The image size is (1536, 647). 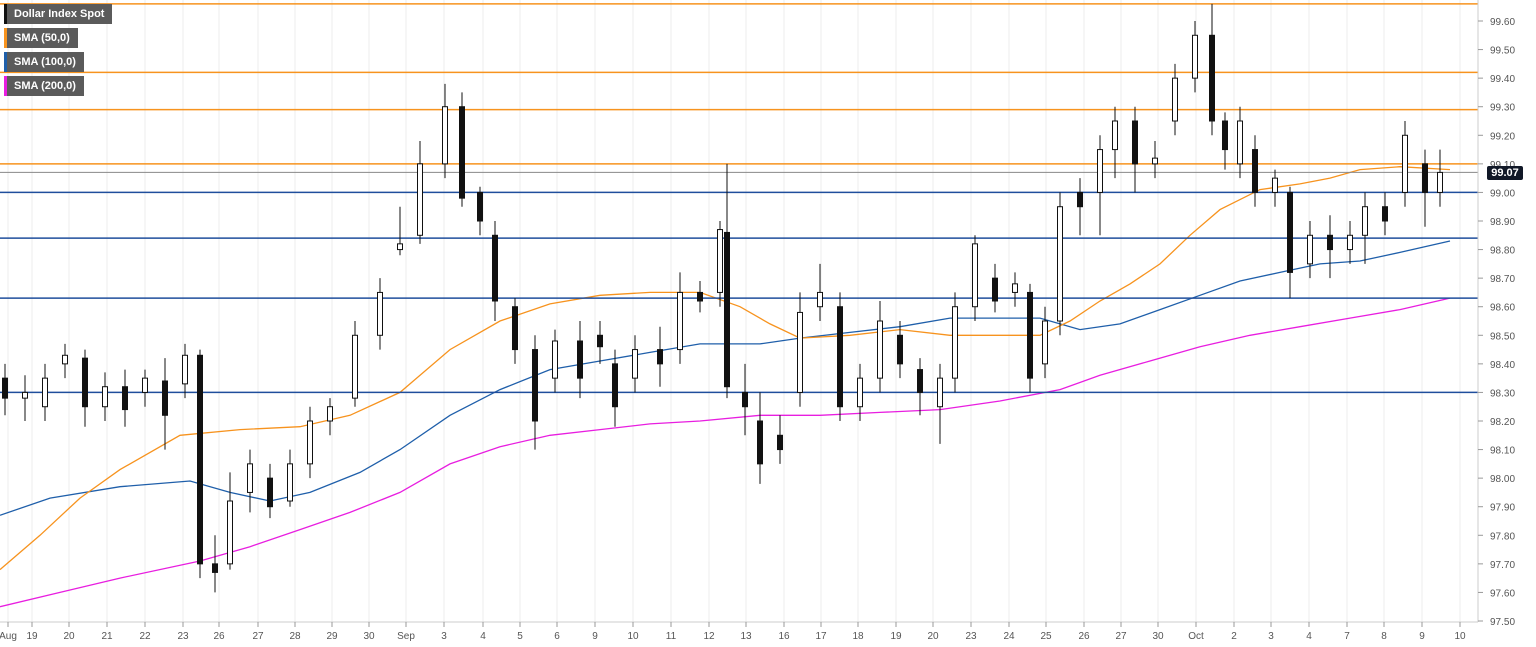 I want to click on x-tick-label: 8, so click(x=1384, y=636).